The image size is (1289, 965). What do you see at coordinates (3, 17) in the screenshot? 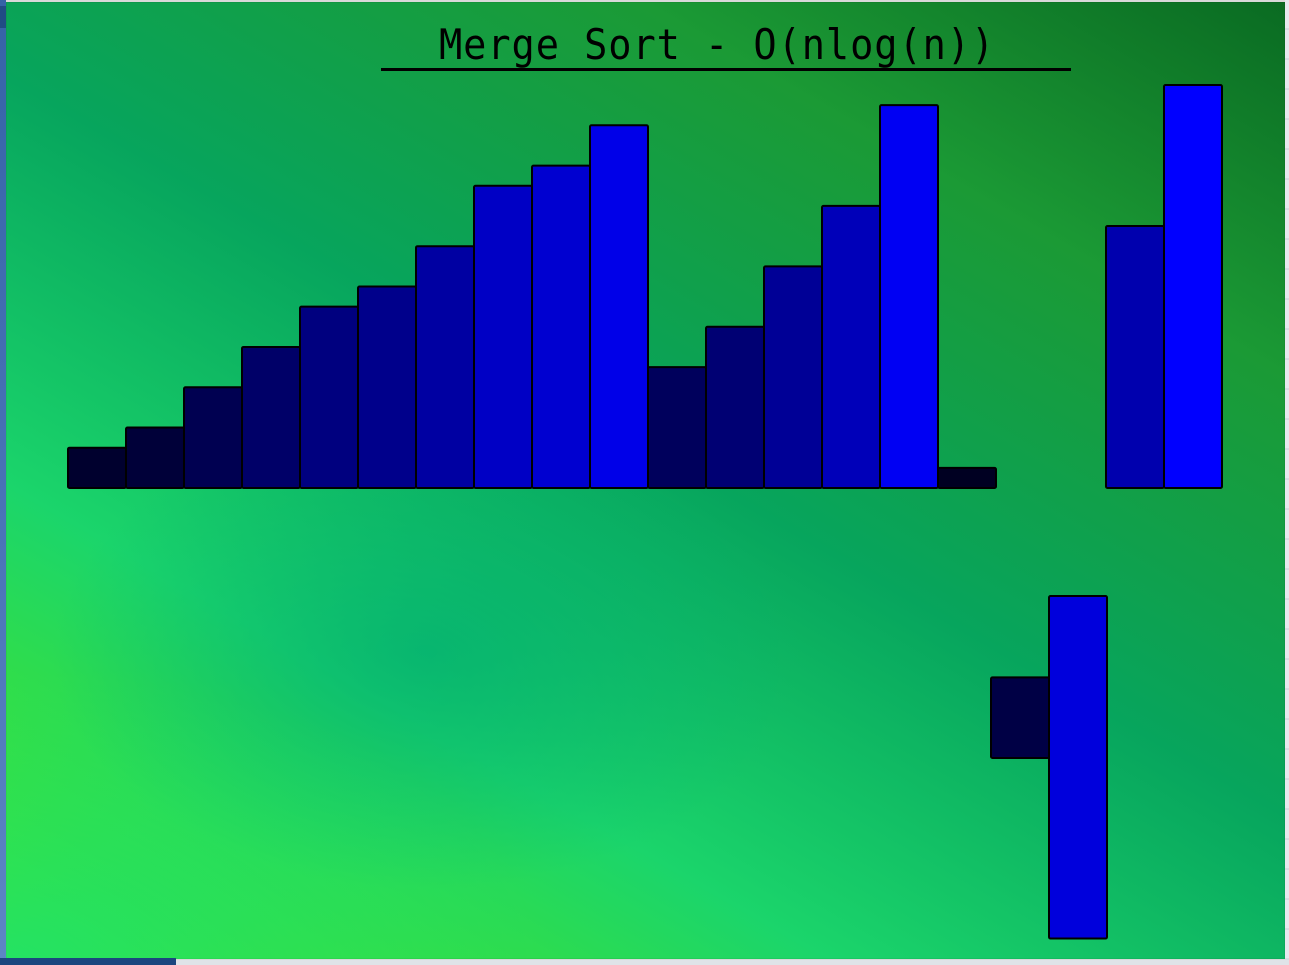
I see `window-corner-marker` at bounding box center [3, 17].